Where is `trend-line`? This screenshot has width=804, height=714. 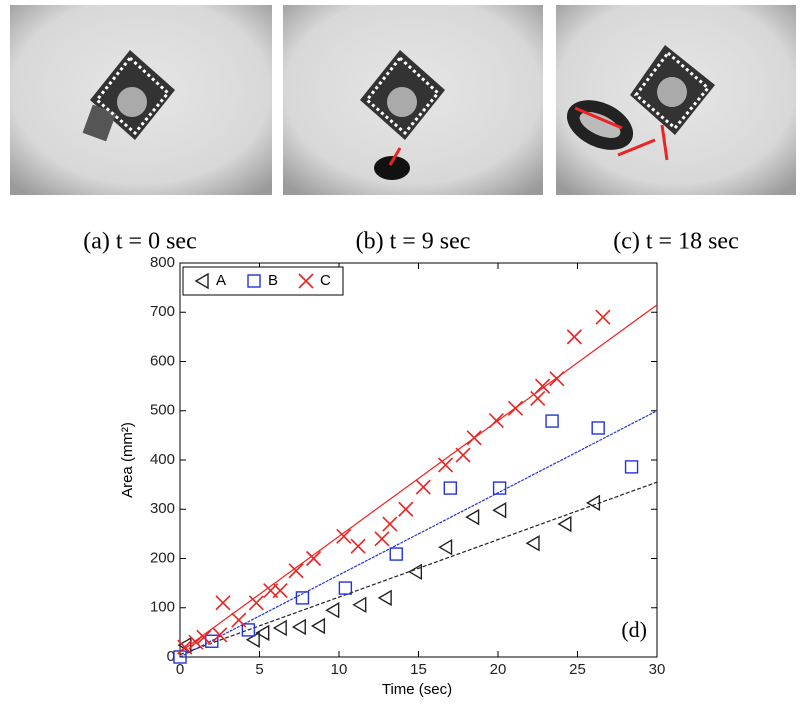 trend-line is located at coordinates (418, 568).